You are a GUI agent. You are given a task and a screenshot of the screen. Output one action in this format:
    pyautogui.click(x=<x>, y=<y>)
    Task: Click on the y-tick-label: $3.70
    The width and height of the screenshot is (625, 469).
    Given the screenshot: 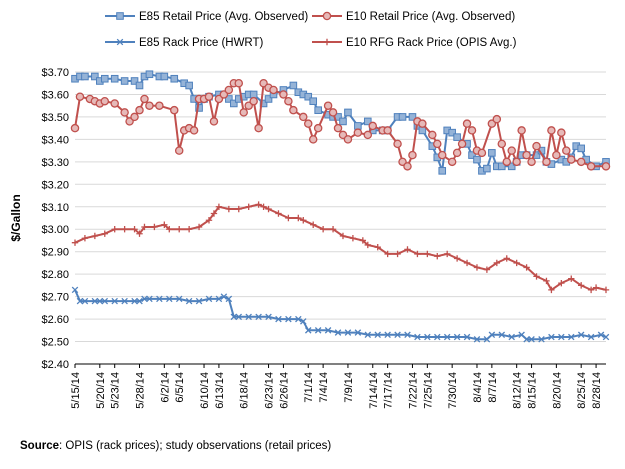 What is the action you would take?
    pyautogui.click(x=55, y=73)
    